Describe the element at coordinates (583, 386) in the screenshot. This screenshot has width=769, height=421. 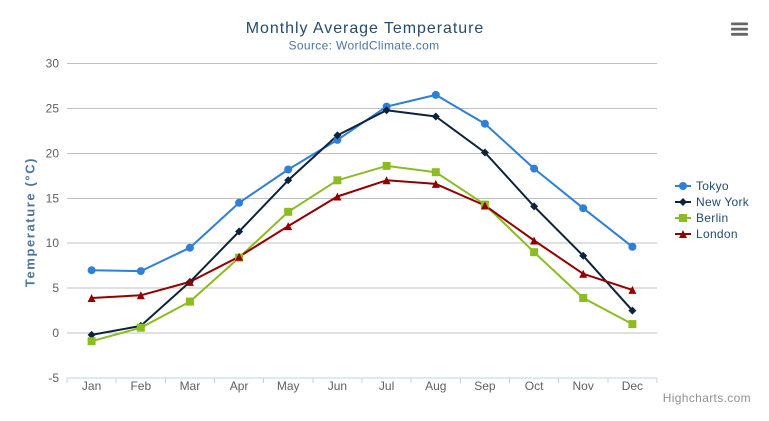
I see `svg-text: Nov` at that location.